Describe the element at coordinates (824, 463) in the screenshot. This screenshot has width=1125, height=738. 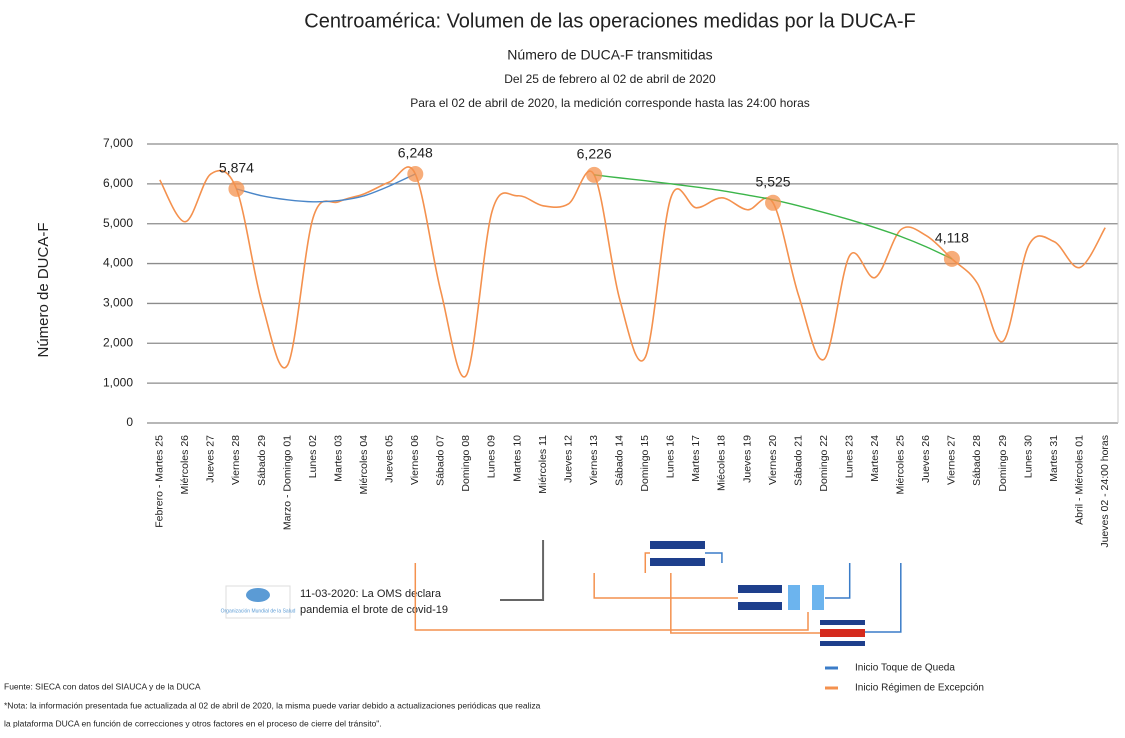
I see `x-tick-label: Domingo 22` at that location.